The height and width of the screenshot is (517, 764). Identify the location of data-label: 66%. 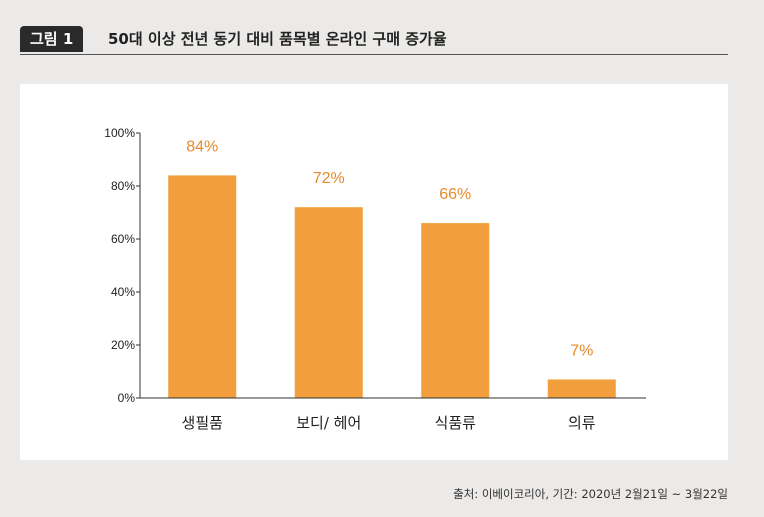
(455, 194).